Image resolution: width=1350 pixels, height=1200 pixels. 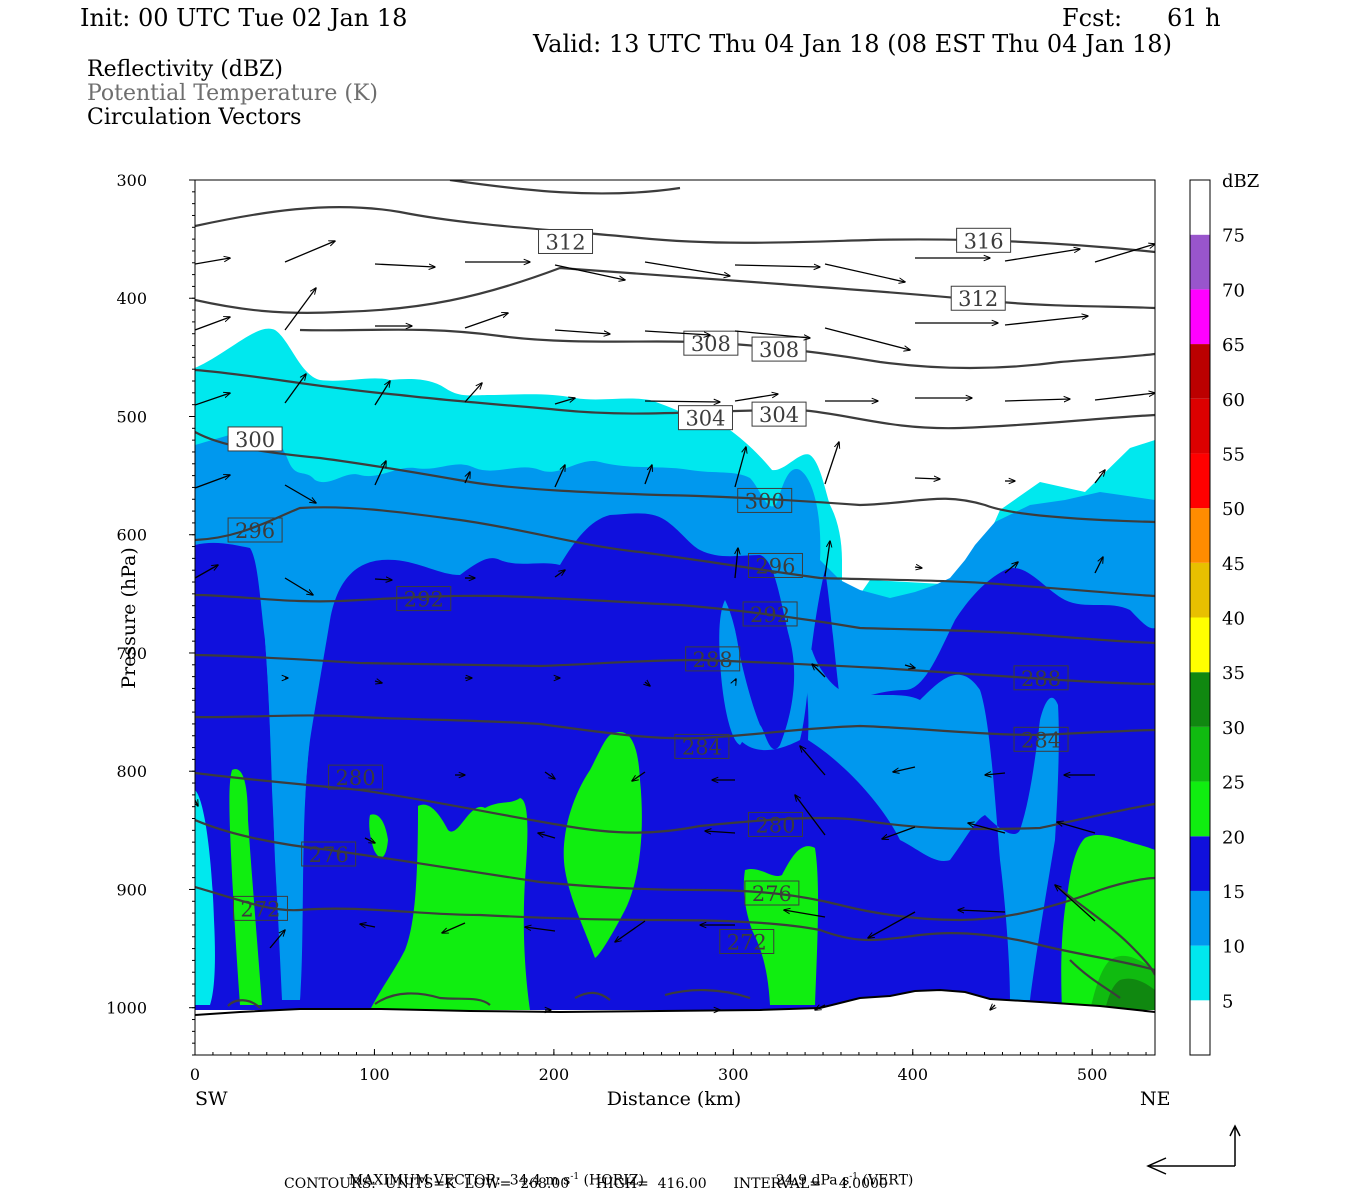 What do you see at coordinates (131, 416) in the screenshot?
I see `y-tick-label: 500` at bounding box center [131, 416].